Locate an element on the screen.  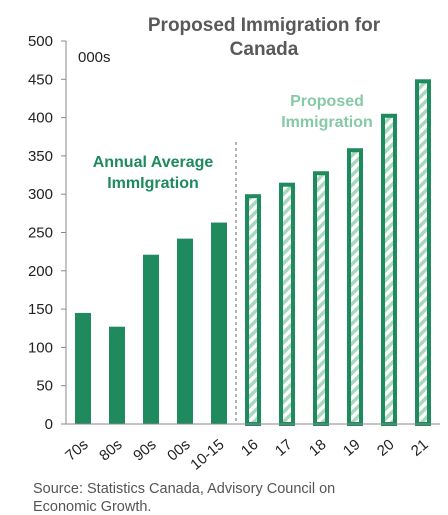
x-tick-label: 19 is located at coordinates (352, 448).